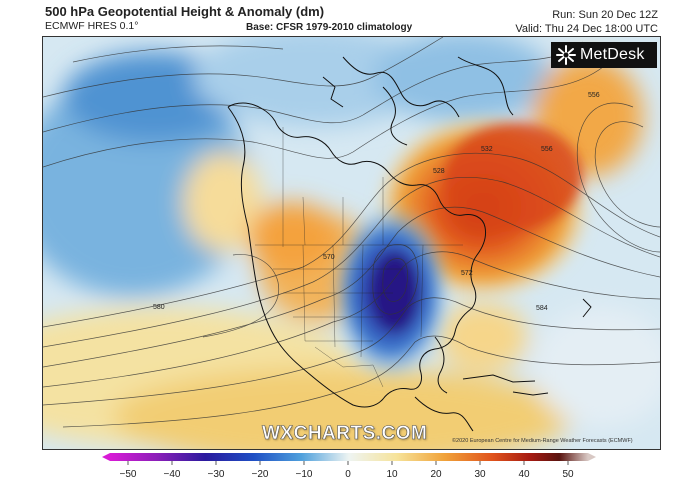 The height and width of the screenshot is (486, 700). Describe the element at coordinates (605, 15) in the screenshot. I see `run-label: Run: Sun 20 Dec 12Z` at that location.